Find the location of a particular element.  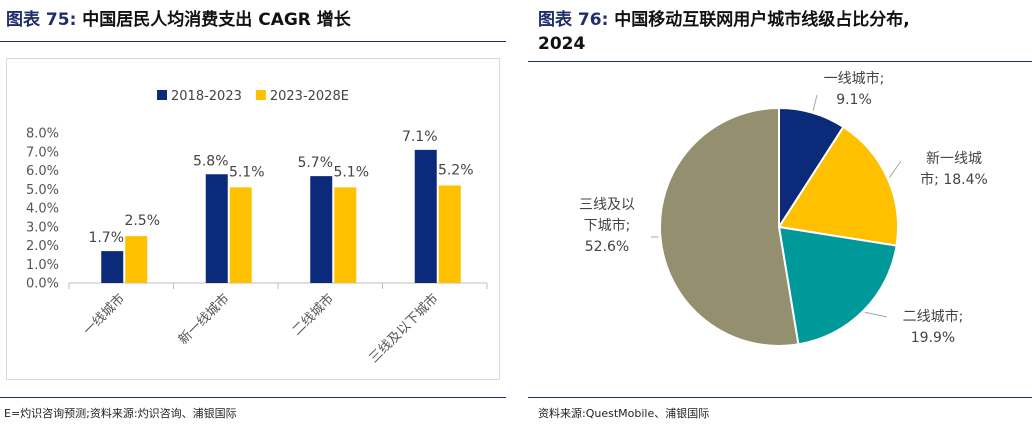

right-figure-title-line2: 2024 is located at coordinates (562, 44).